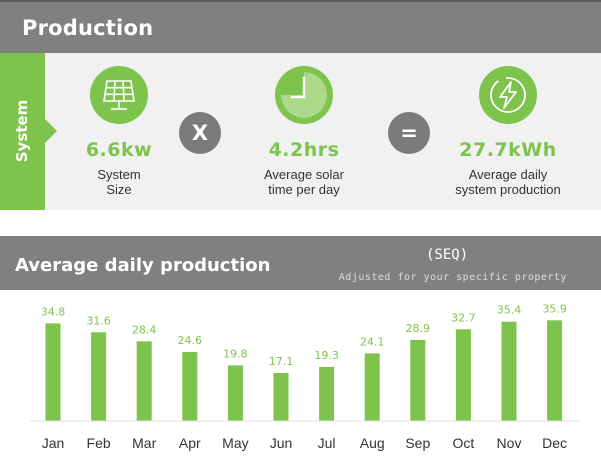 The width and height of the screenshot is (601, 456). Describe the element at coordinates (281, 361) in the screenshot. I see `bar-value-label: 17.1` at that location.